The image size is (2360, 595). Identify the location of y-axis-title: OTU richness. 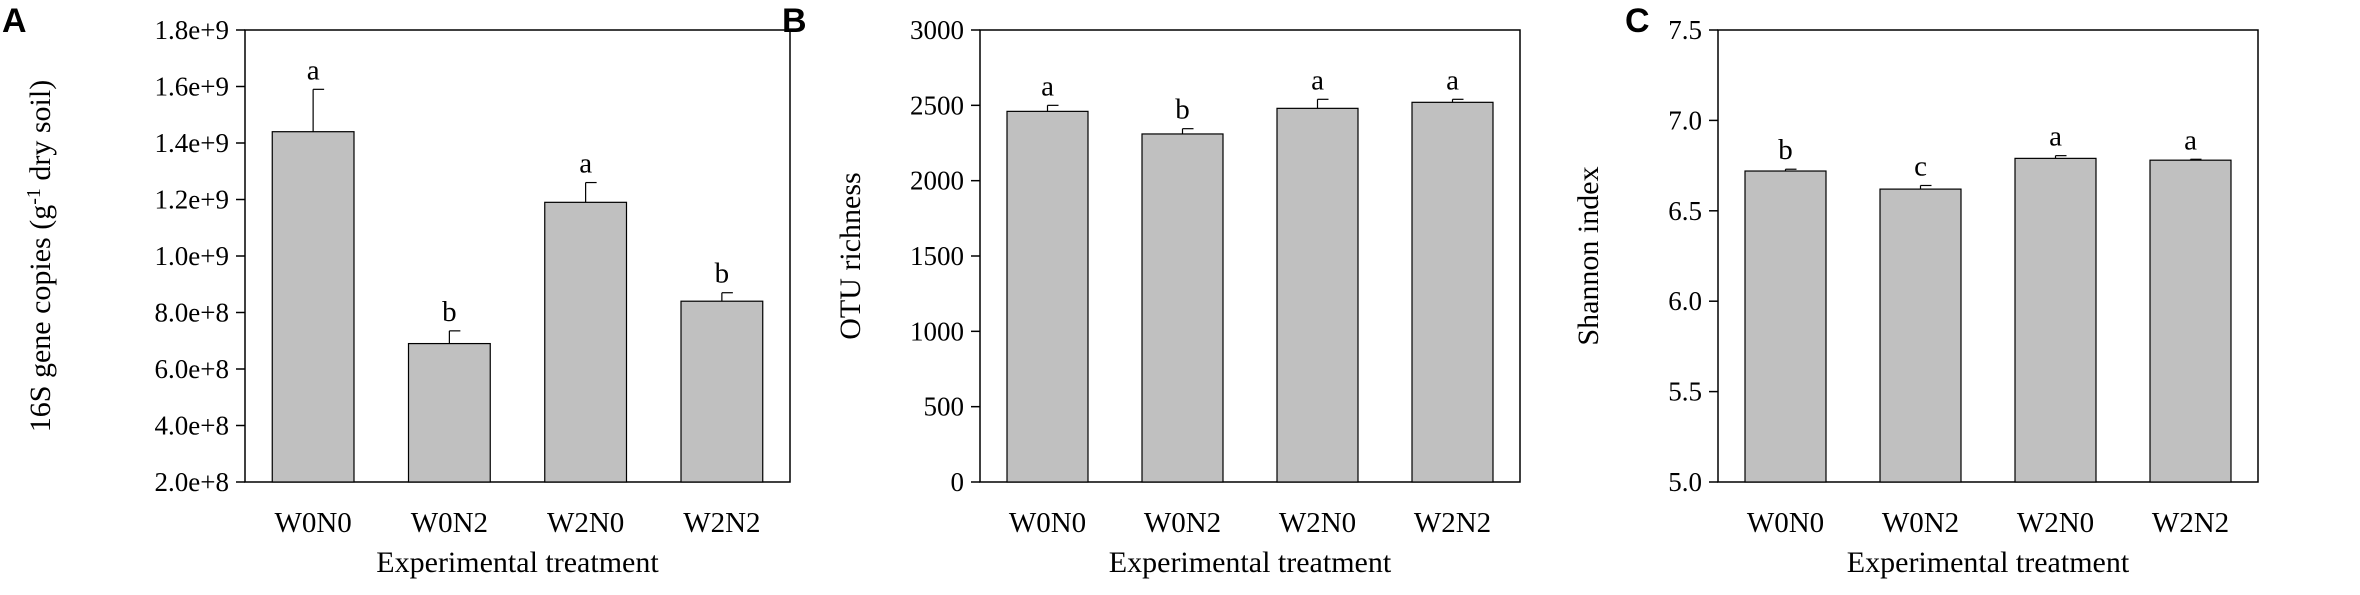
(850, 255).